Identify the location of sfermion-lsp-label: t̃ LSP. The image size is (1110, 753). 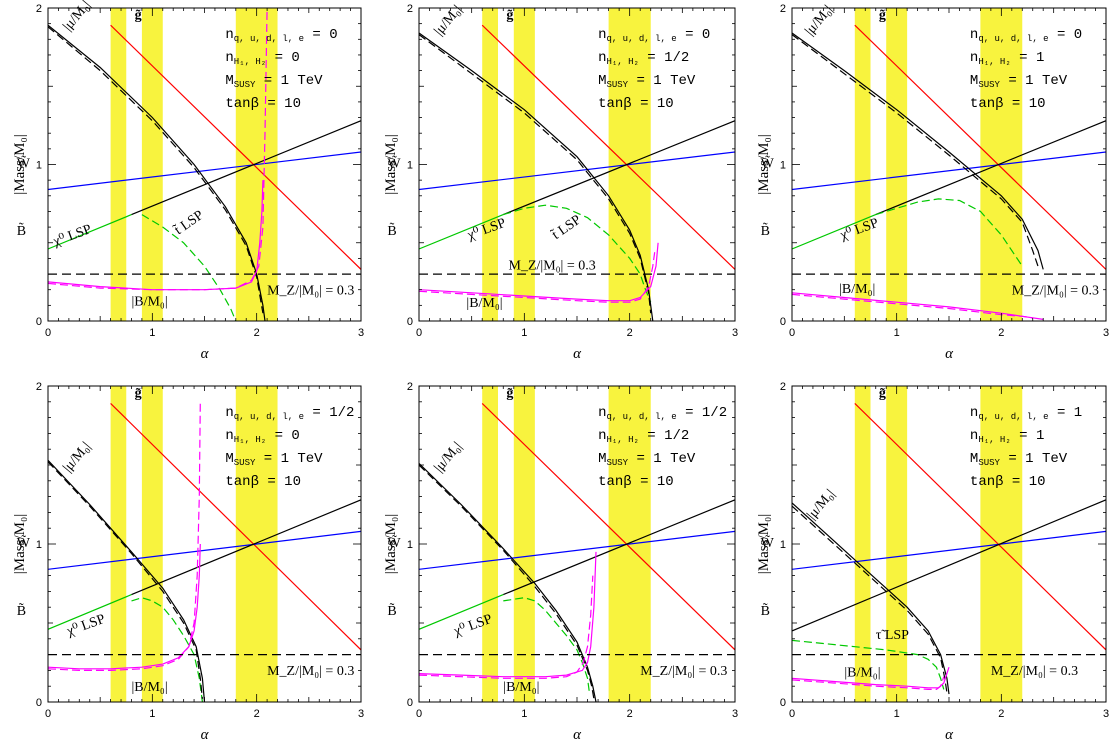
(189, 222).